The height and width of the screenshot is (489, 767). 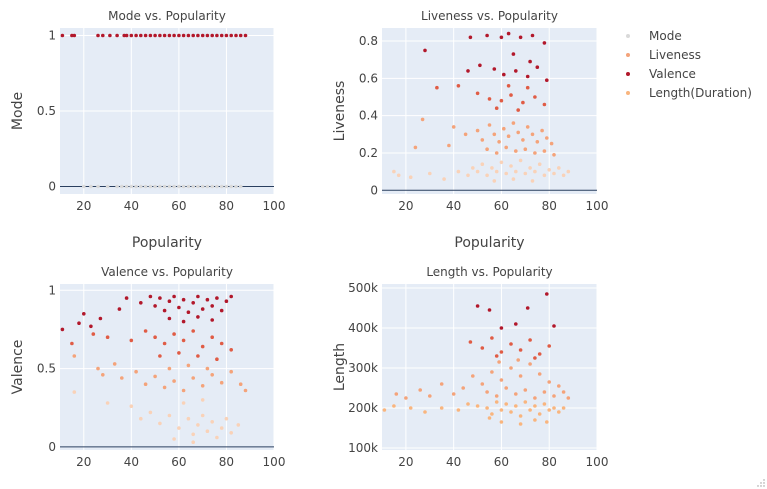 I want to click on resize-grip-icon, so click(x=761, y=483).